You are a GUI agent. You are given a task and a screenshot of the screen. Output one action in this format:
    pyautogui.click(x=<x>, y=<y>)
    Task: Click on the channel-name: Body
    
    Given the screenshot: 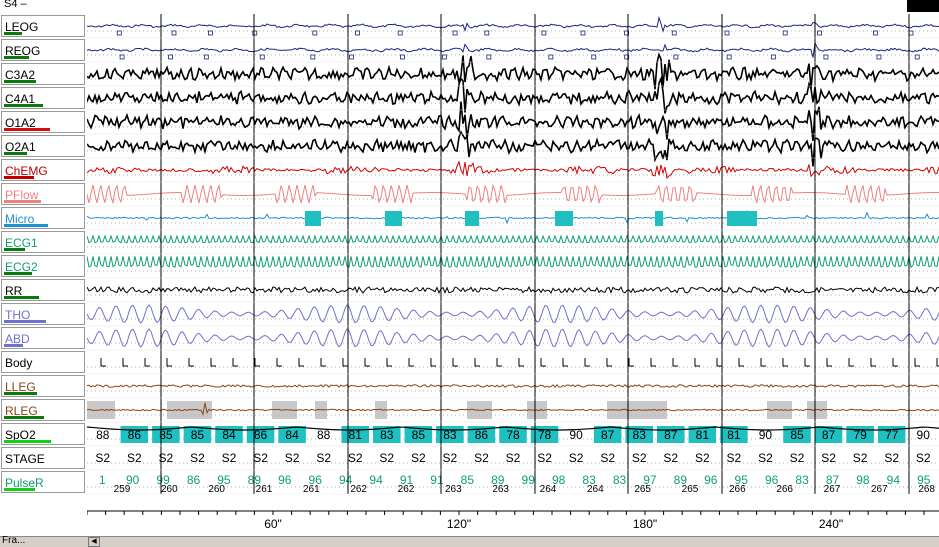 What is the action you would take?
    pyautogui.click(x=19, y=363)
    